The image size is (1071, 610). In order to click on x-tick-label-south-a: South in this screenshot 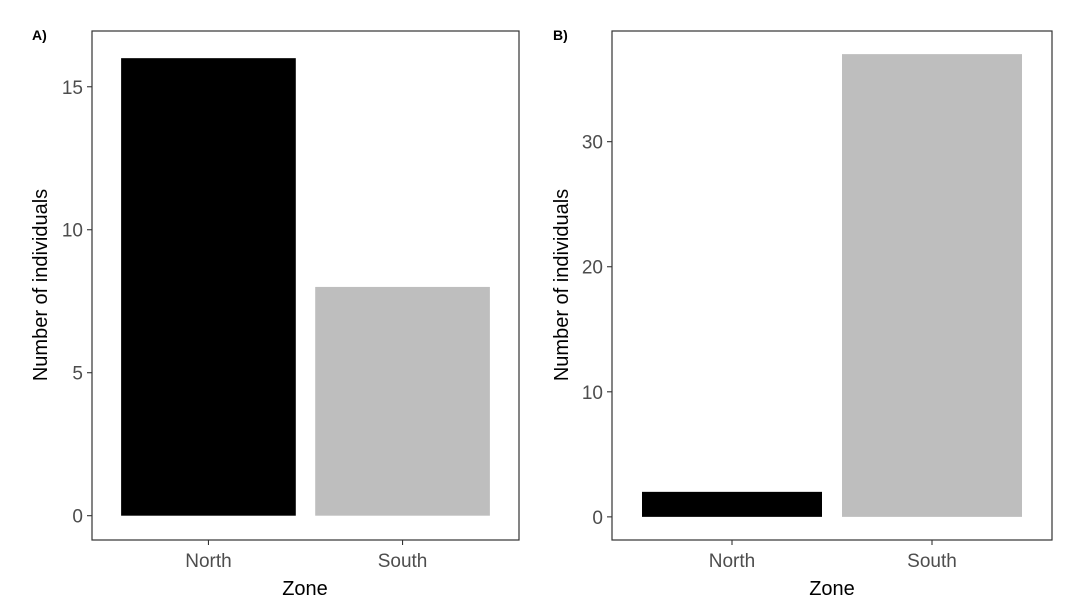, I will do `click(403, 561)`.